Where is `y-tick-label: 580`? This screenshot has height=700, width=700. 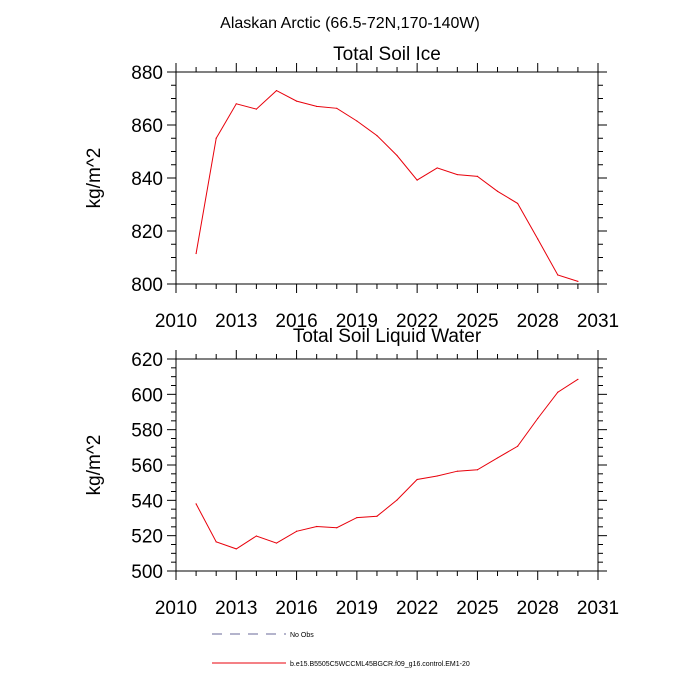 y-tick-label: 580 is located at coordinates (147, 431).